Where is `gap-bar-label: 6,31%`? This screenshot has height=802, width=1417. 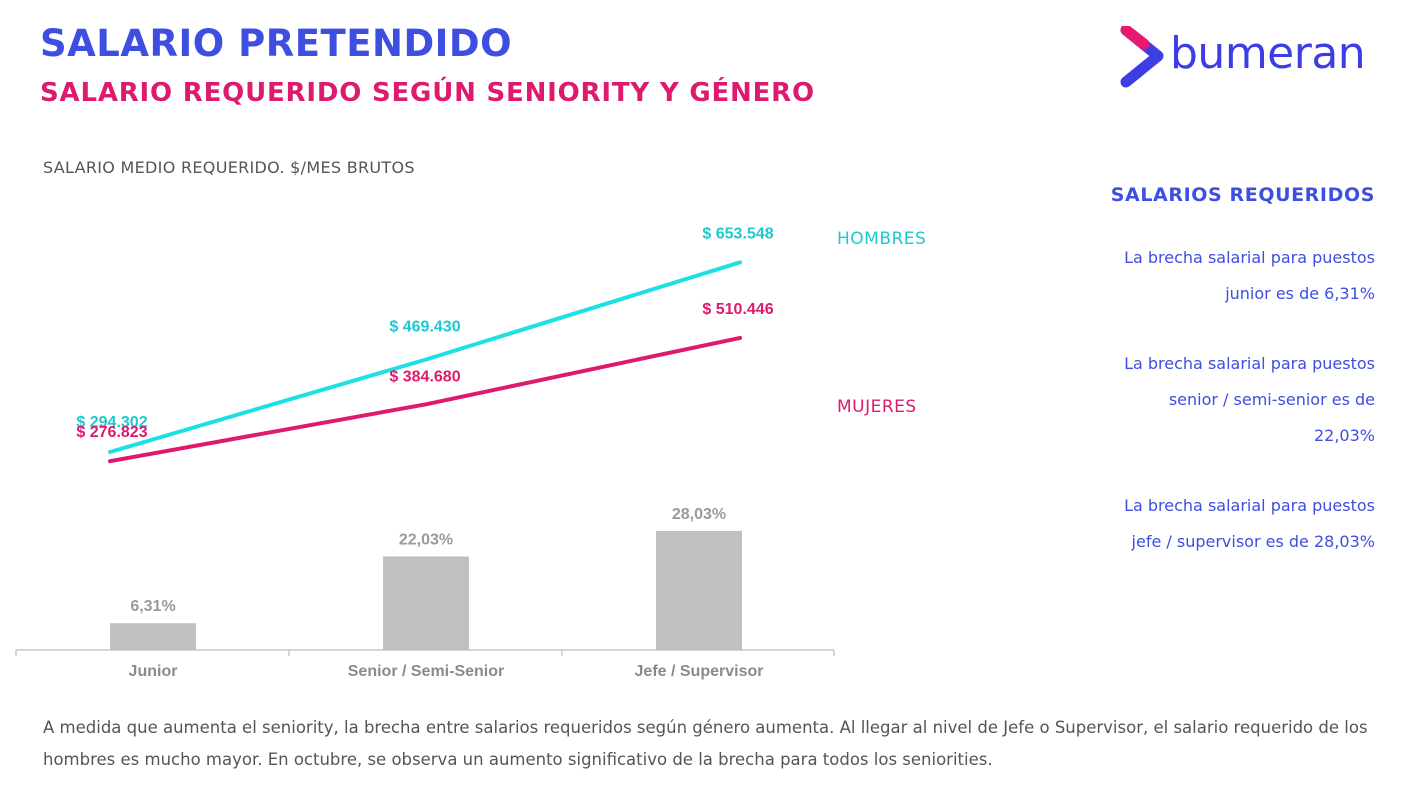 gap-bar-label: 6,31% is located at coordinates (152, 606).